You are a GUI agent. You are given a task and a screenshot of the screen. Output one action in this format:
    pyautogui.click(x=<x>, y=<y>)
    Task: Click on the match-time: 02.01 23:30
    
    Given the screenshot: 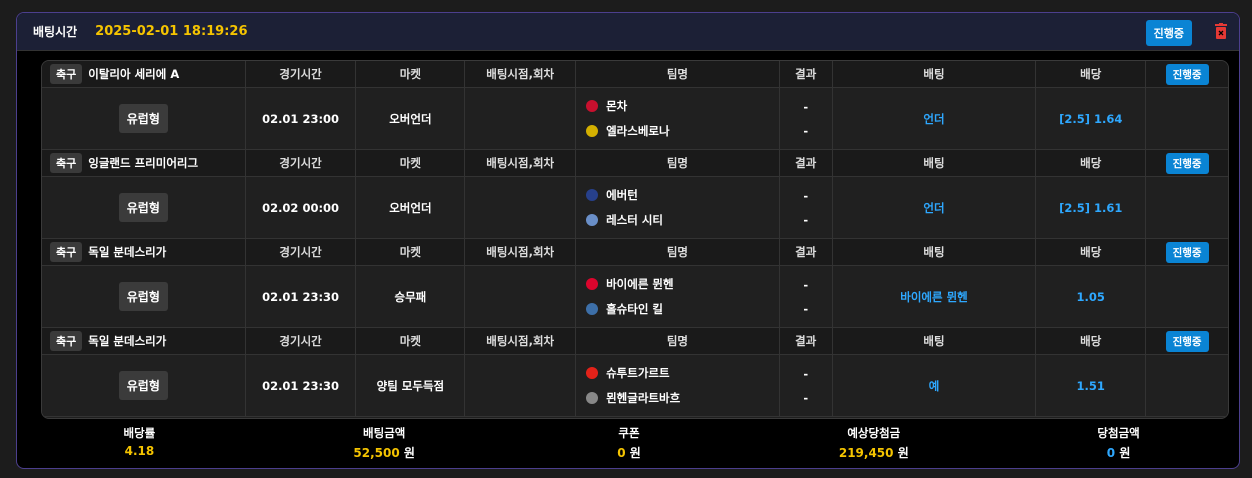 What is the action you would take?
    pyautogui.click(x=301, y=296)
    